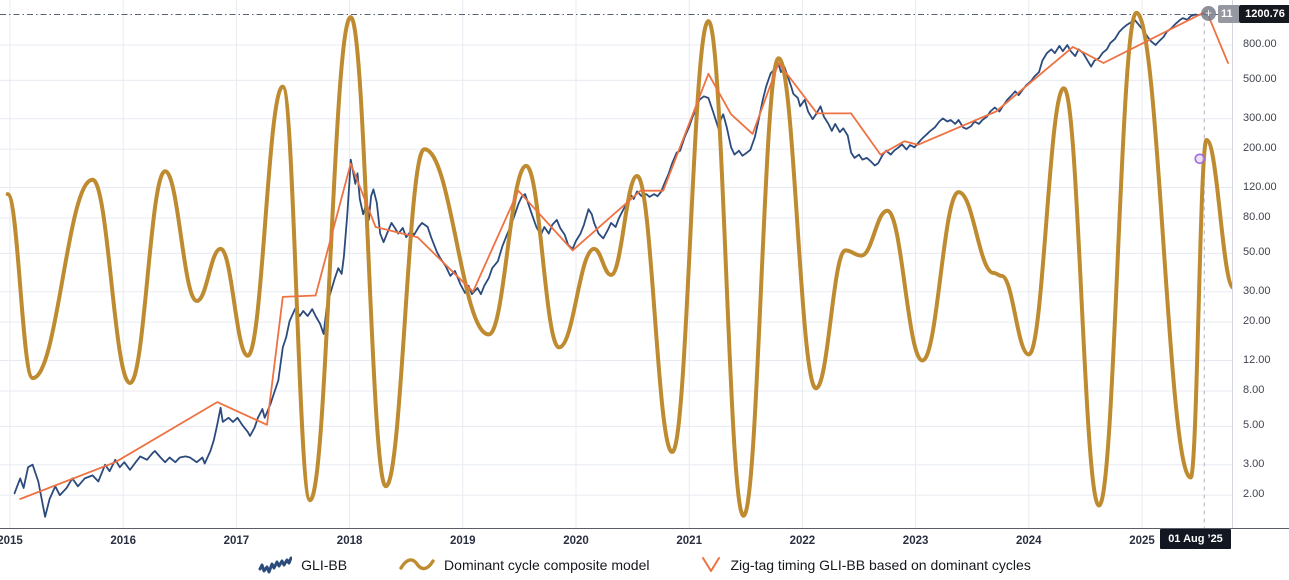  Describe the element at coordinates (123, 541) in the screenshot. I see `year-axis-label: 2016` at that location.